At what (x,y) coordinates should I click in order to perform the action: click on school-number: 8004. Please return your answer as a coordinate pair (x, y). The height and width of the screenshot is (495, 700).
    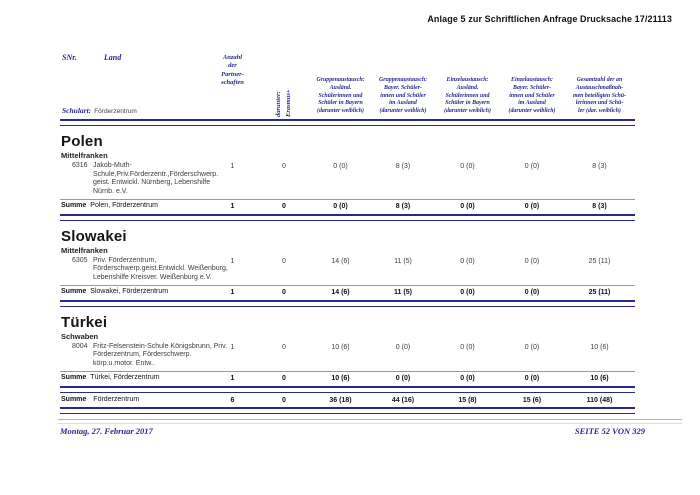
    Looking at the image, I should click on (80, 346).